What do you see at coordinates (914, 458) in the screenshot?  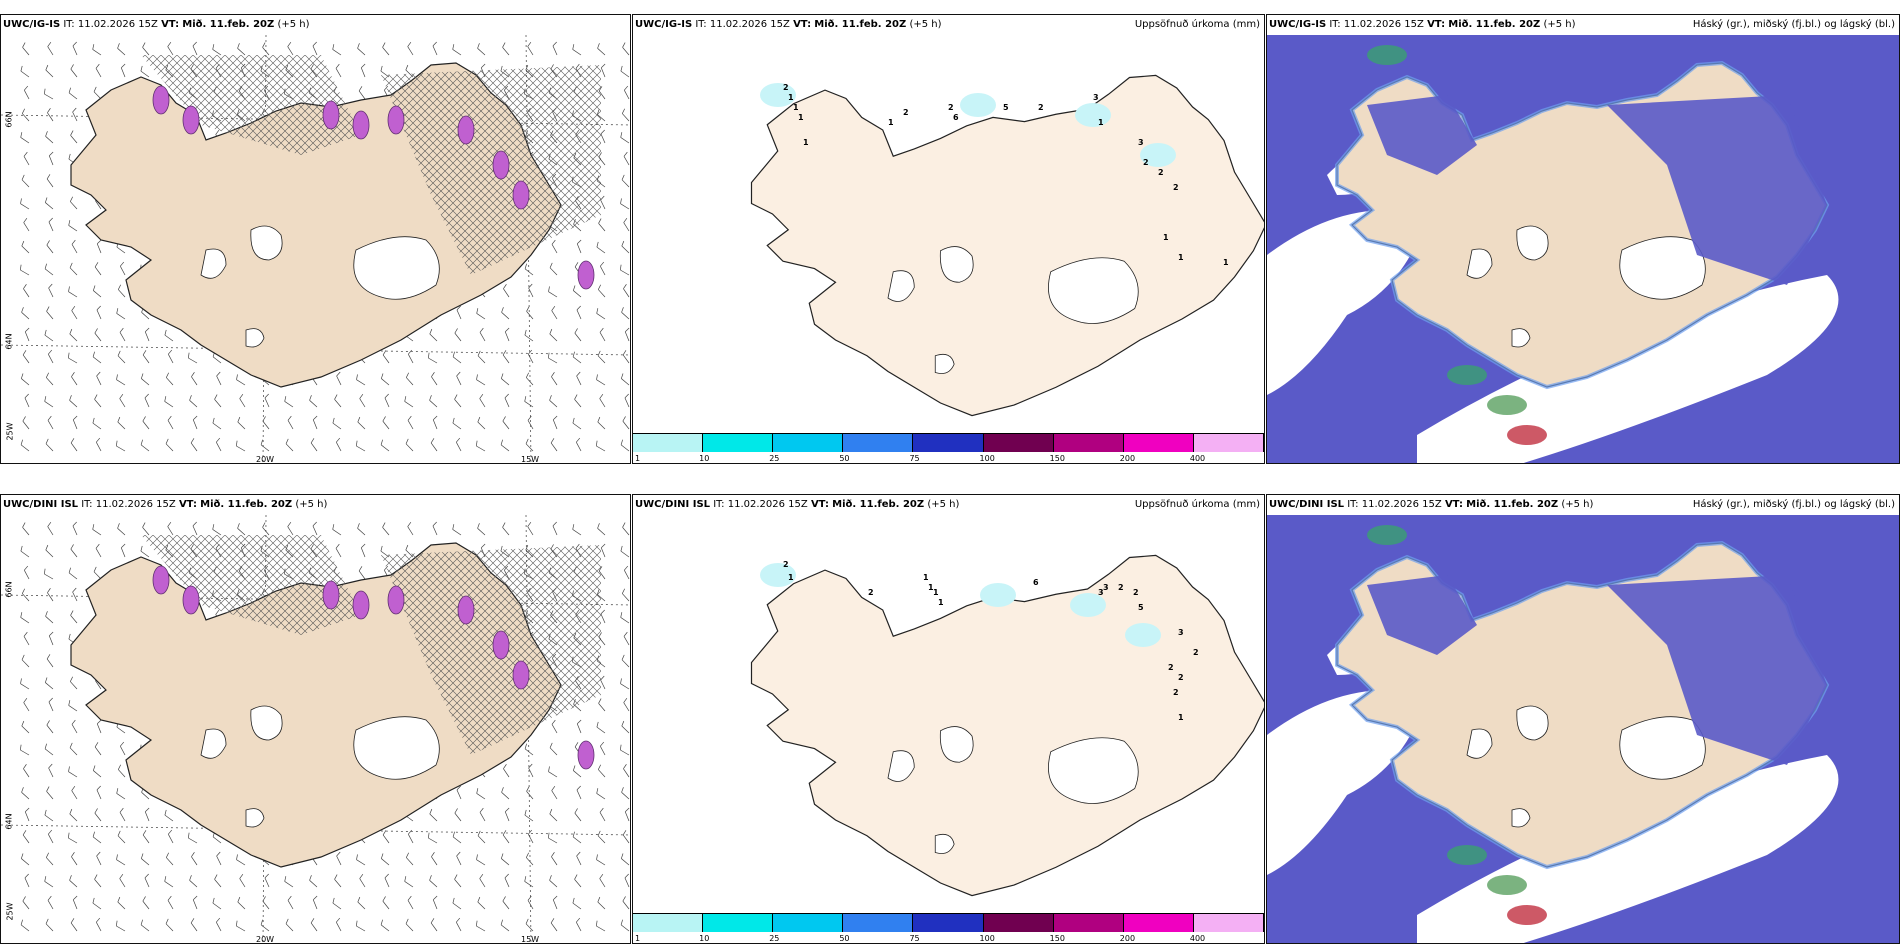 I see `legend-tick-label: 75` at bounding box center [914, 458].